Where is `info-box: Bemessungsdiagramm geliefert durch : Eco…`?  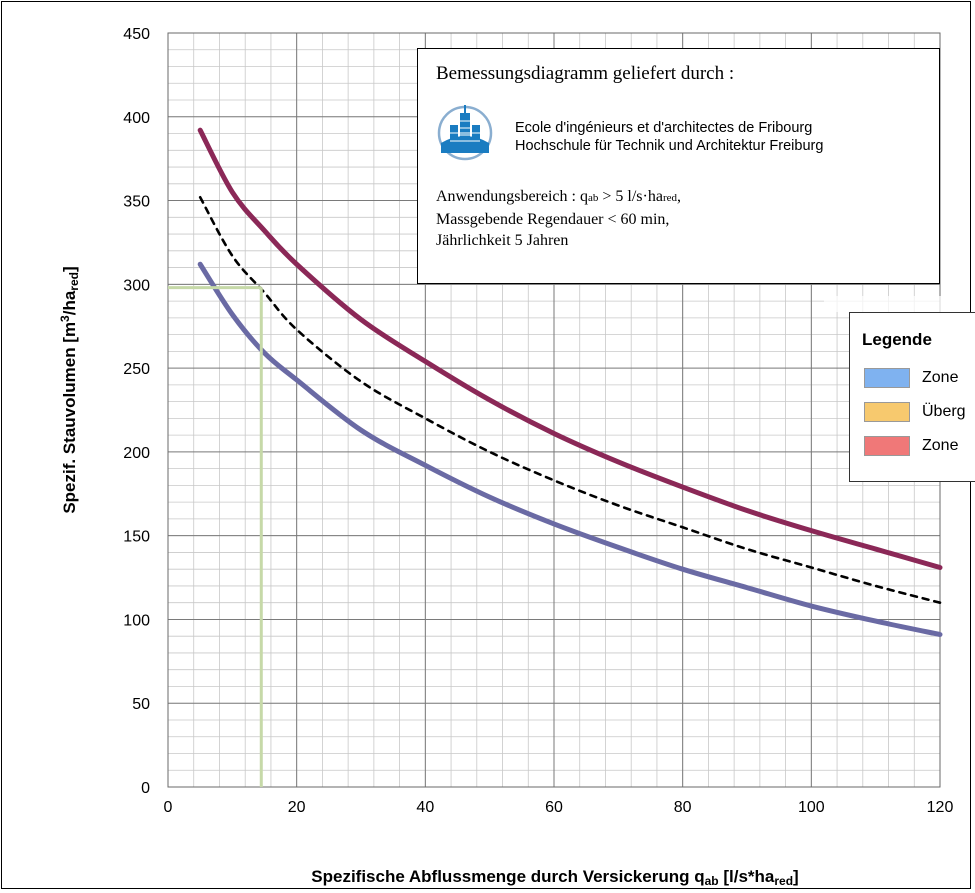 info-box: Bemessungsdiagramm geliefert durch : Eco… is located at coordinates (678, 166).